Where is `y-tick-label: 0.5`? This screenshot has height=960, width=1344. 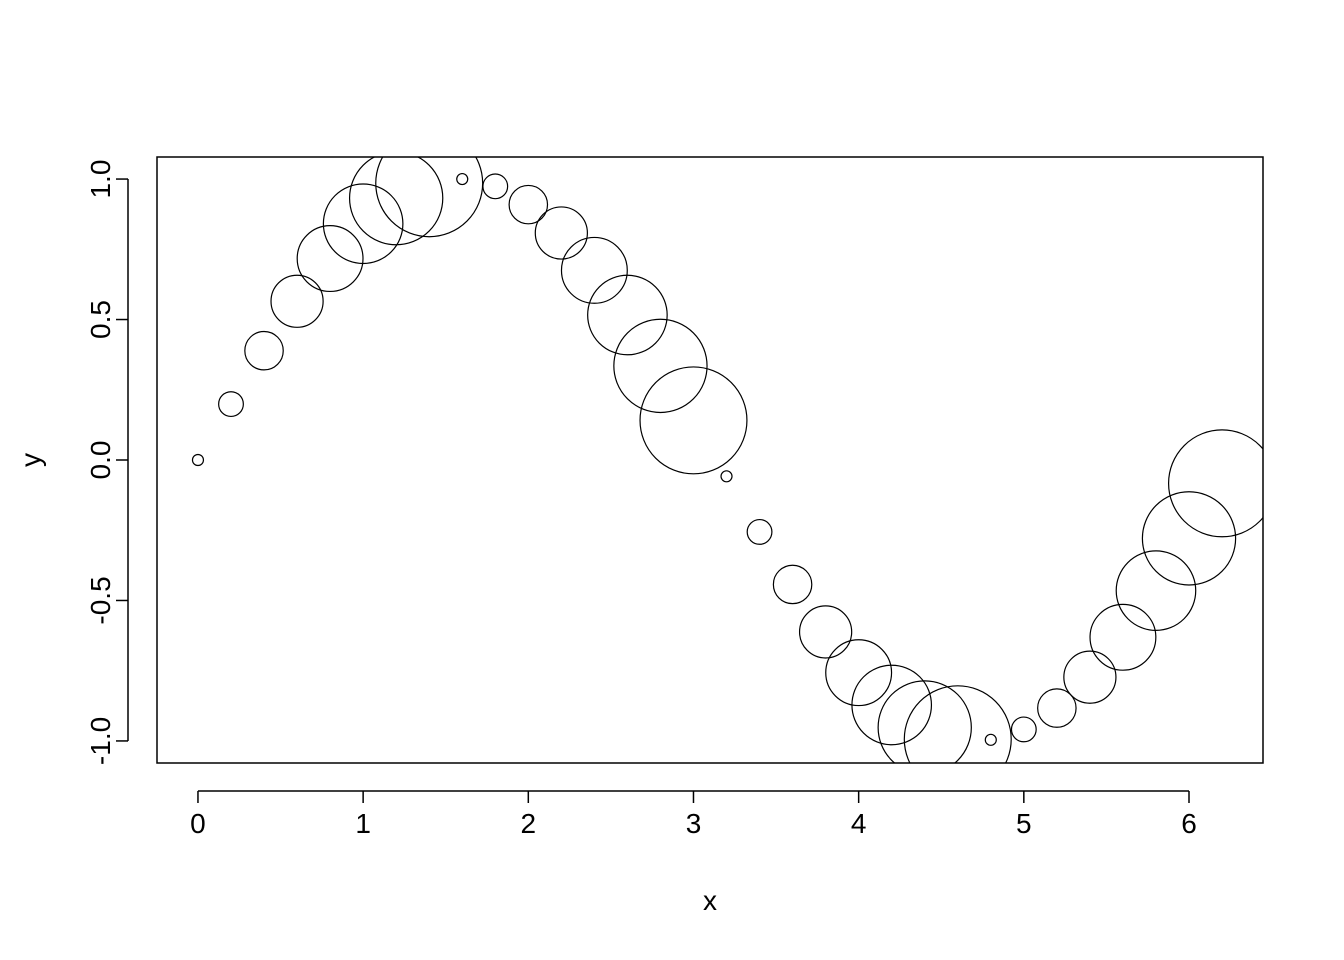
y-tick-label: 0.5 is located at coordinates (100, 319).